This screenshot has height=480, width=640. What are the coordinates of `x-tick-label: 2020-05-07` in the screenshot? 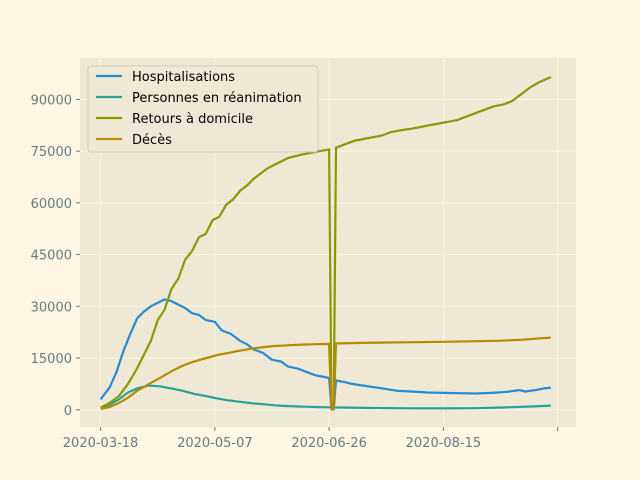 It's located at (215, 443).